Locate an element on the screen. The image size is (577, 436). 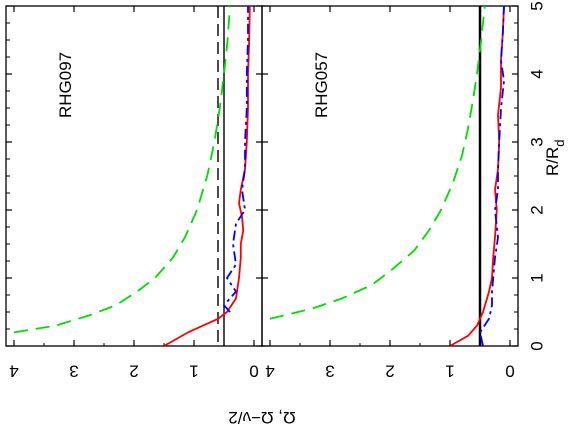
omega-axis-title: Ω, Ω−ν/2 is located at coordinates (261, 417).